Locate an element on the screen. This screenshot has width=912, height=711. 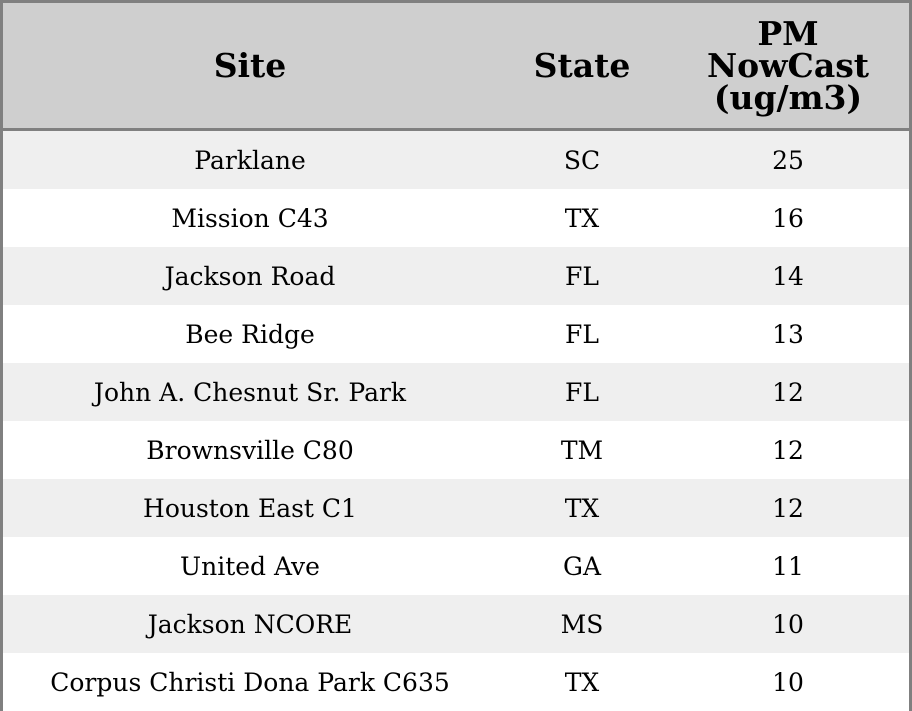
table-row: Corpus Christi Dona Park C635 TX 10 is located at coordinates (456, 682).